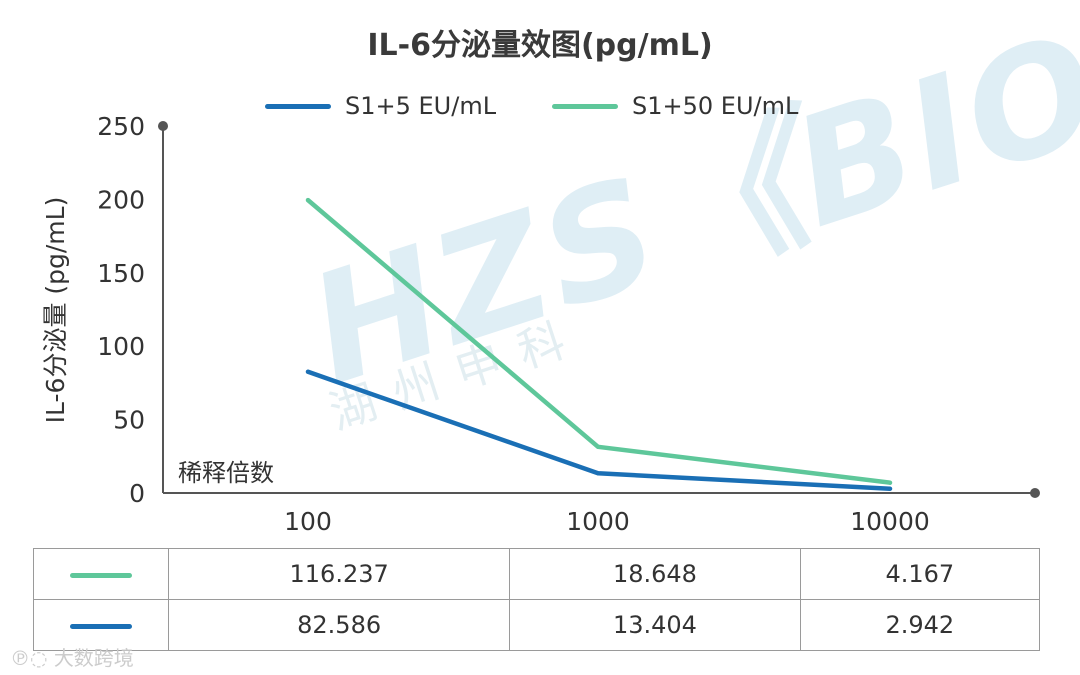  Describe the element at coordinates (715, 106) in the screenshot. I see `legend-label: S1+50 EU/mL` at that location.